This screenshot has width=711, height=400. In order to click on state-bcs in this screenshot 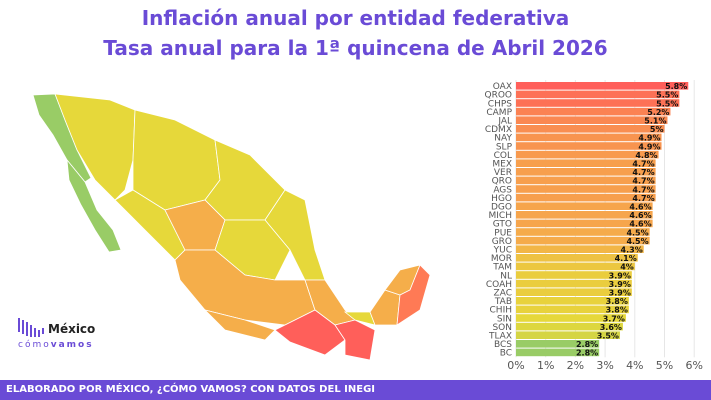, I will do `click(94, 205)`.